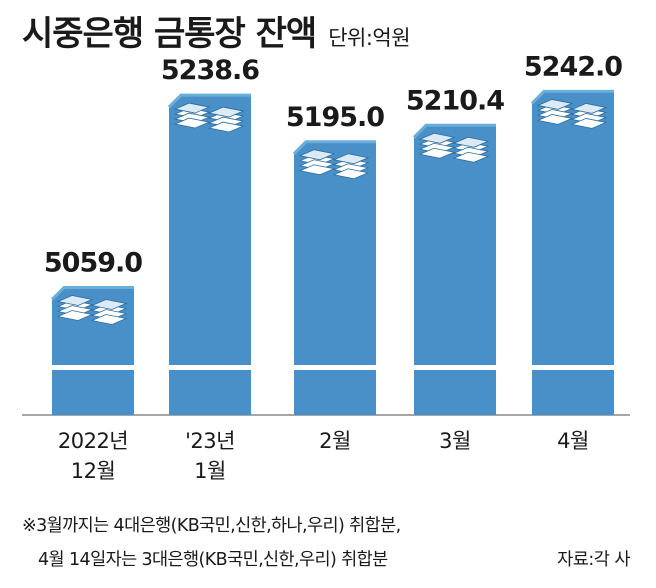 Image resolution: width=656 pixels, height=588 pixels. I want to click on category-label: '23년, so click(210, 441).